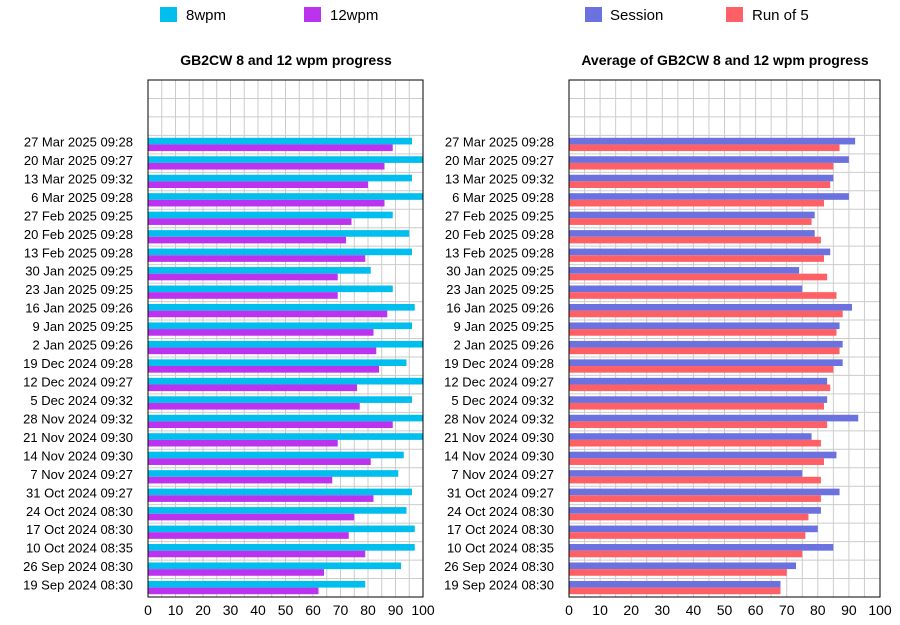 The image size is (900, 625). Describe the element at coordinates (78, 363) in the screenshot. I see `chart1-category-label: 19 Dec 2024 09:28` at that location.